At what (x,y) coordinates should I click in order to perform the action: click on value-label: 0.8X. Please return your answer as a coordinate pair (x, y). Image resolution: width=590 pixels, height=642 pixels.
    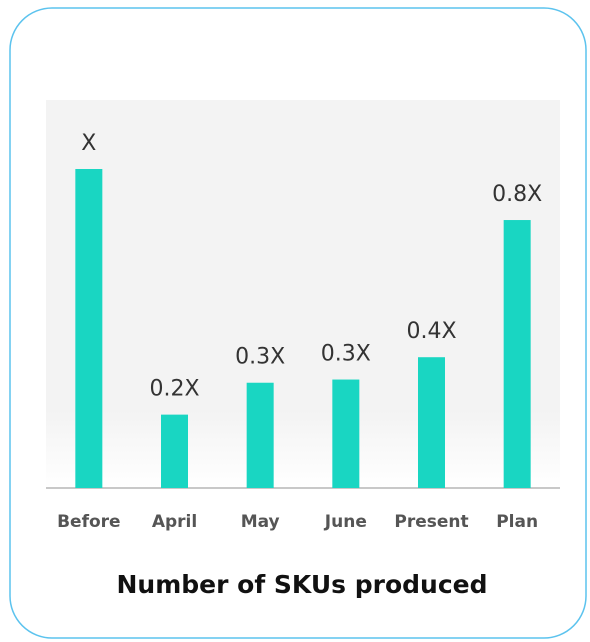
    Looking at the image, I should click on (517, 194).